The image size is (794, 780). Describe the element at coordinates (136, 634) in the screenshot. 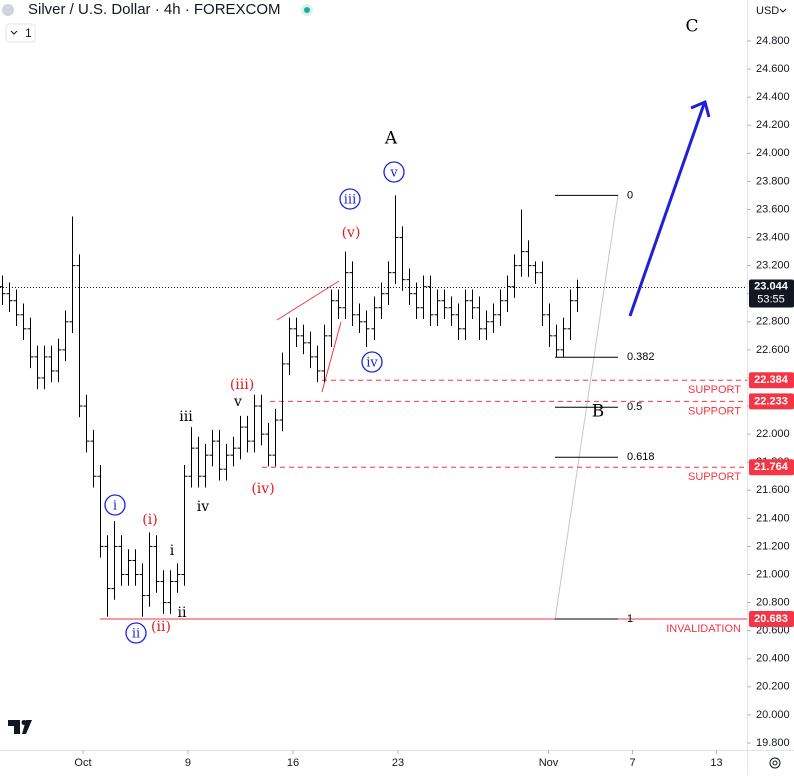

I see `wave-label: ii` at that location.